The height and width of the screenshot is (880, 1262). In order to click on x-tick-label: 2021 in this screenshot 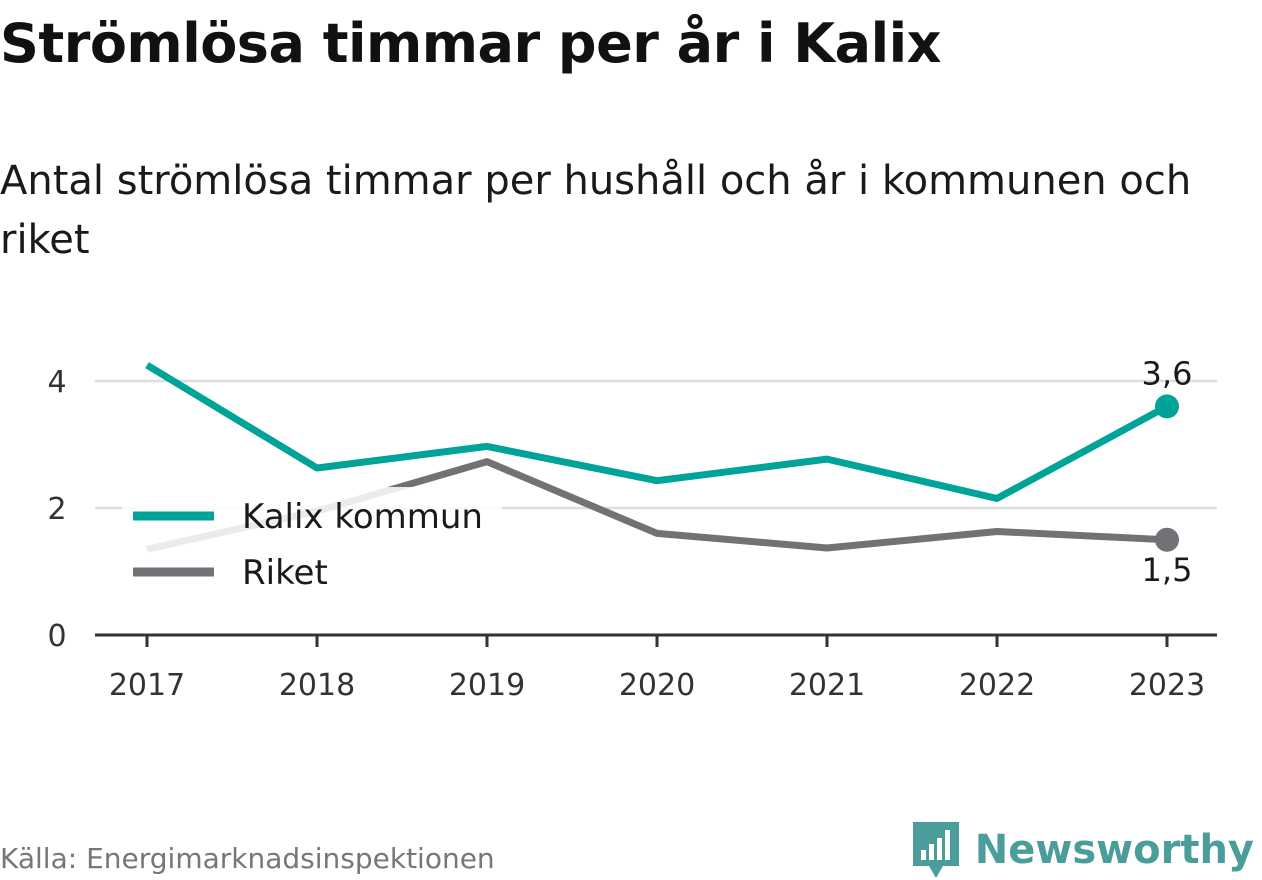, I will do `click(827, 685)`.